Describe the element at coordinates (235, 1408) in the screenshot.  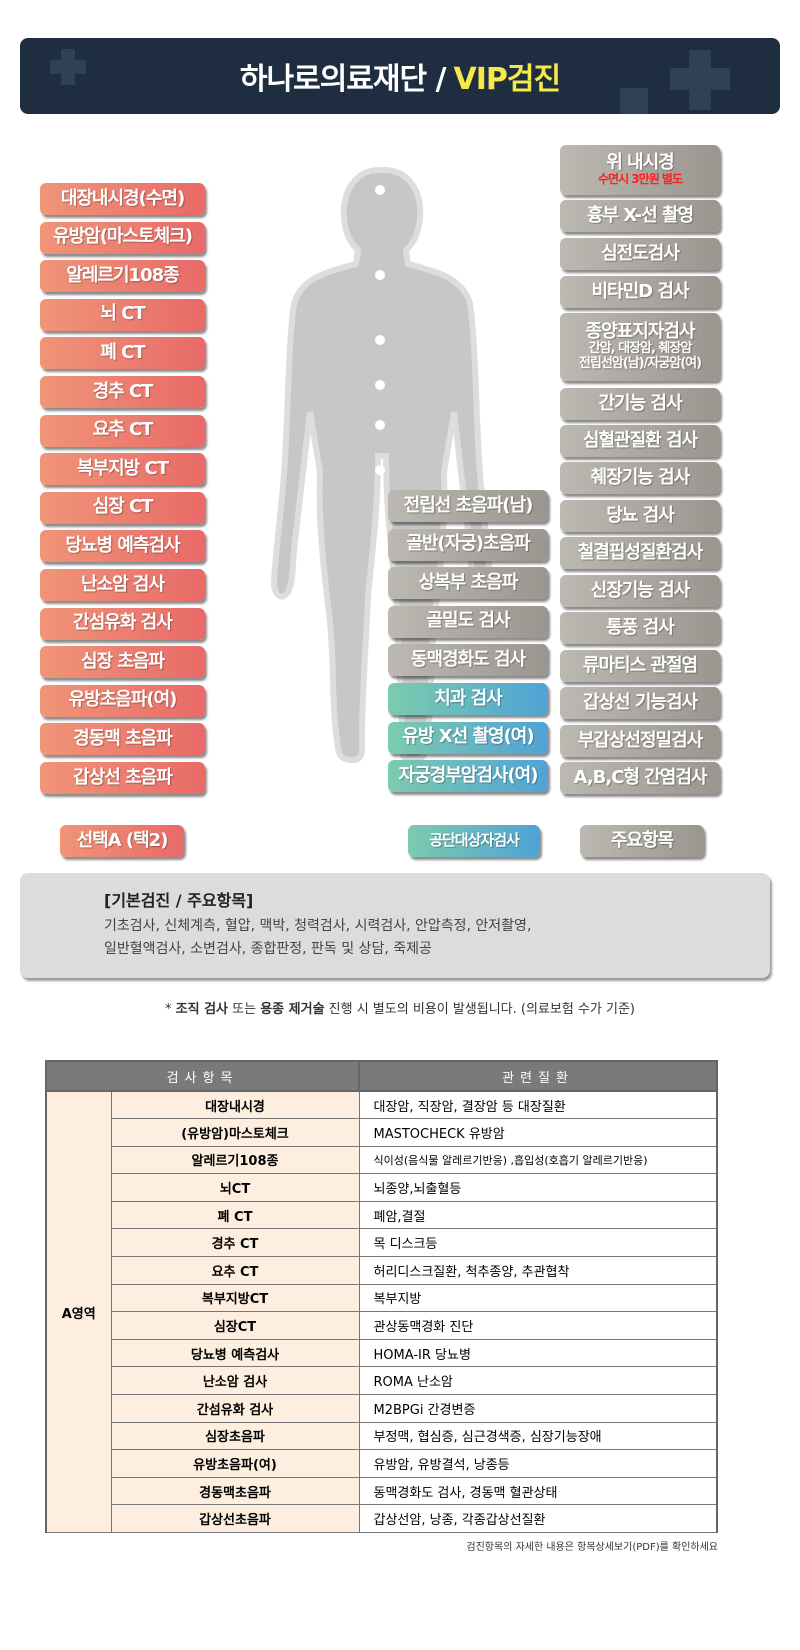
I see `item-cell: 간섬유화 검사` at that location.